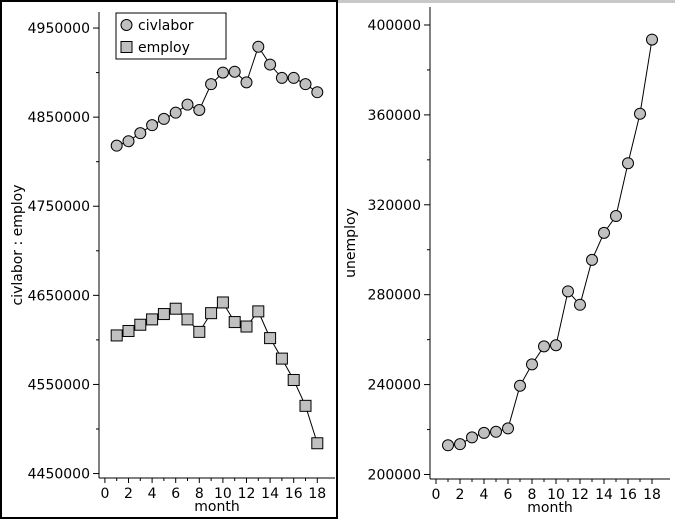  Describe the element at coordinates (394, 116) in the screenshot. I see `y-tick-label: 360000` at that location.